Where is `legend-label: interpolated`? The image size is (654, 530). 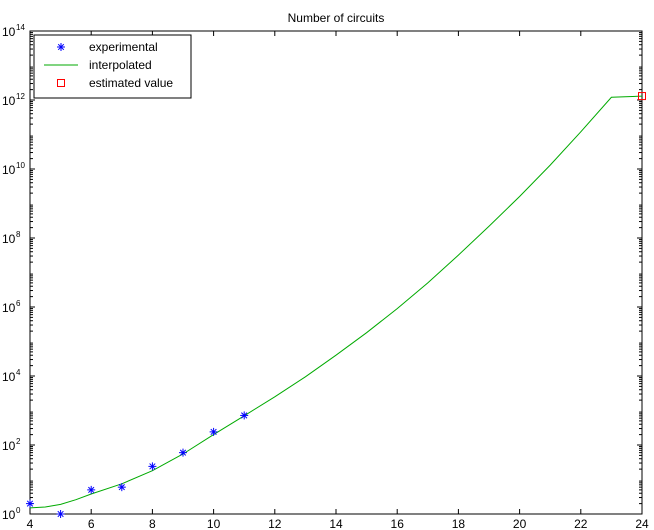
legend-label: interpolated is located at coordinates (120, 65).